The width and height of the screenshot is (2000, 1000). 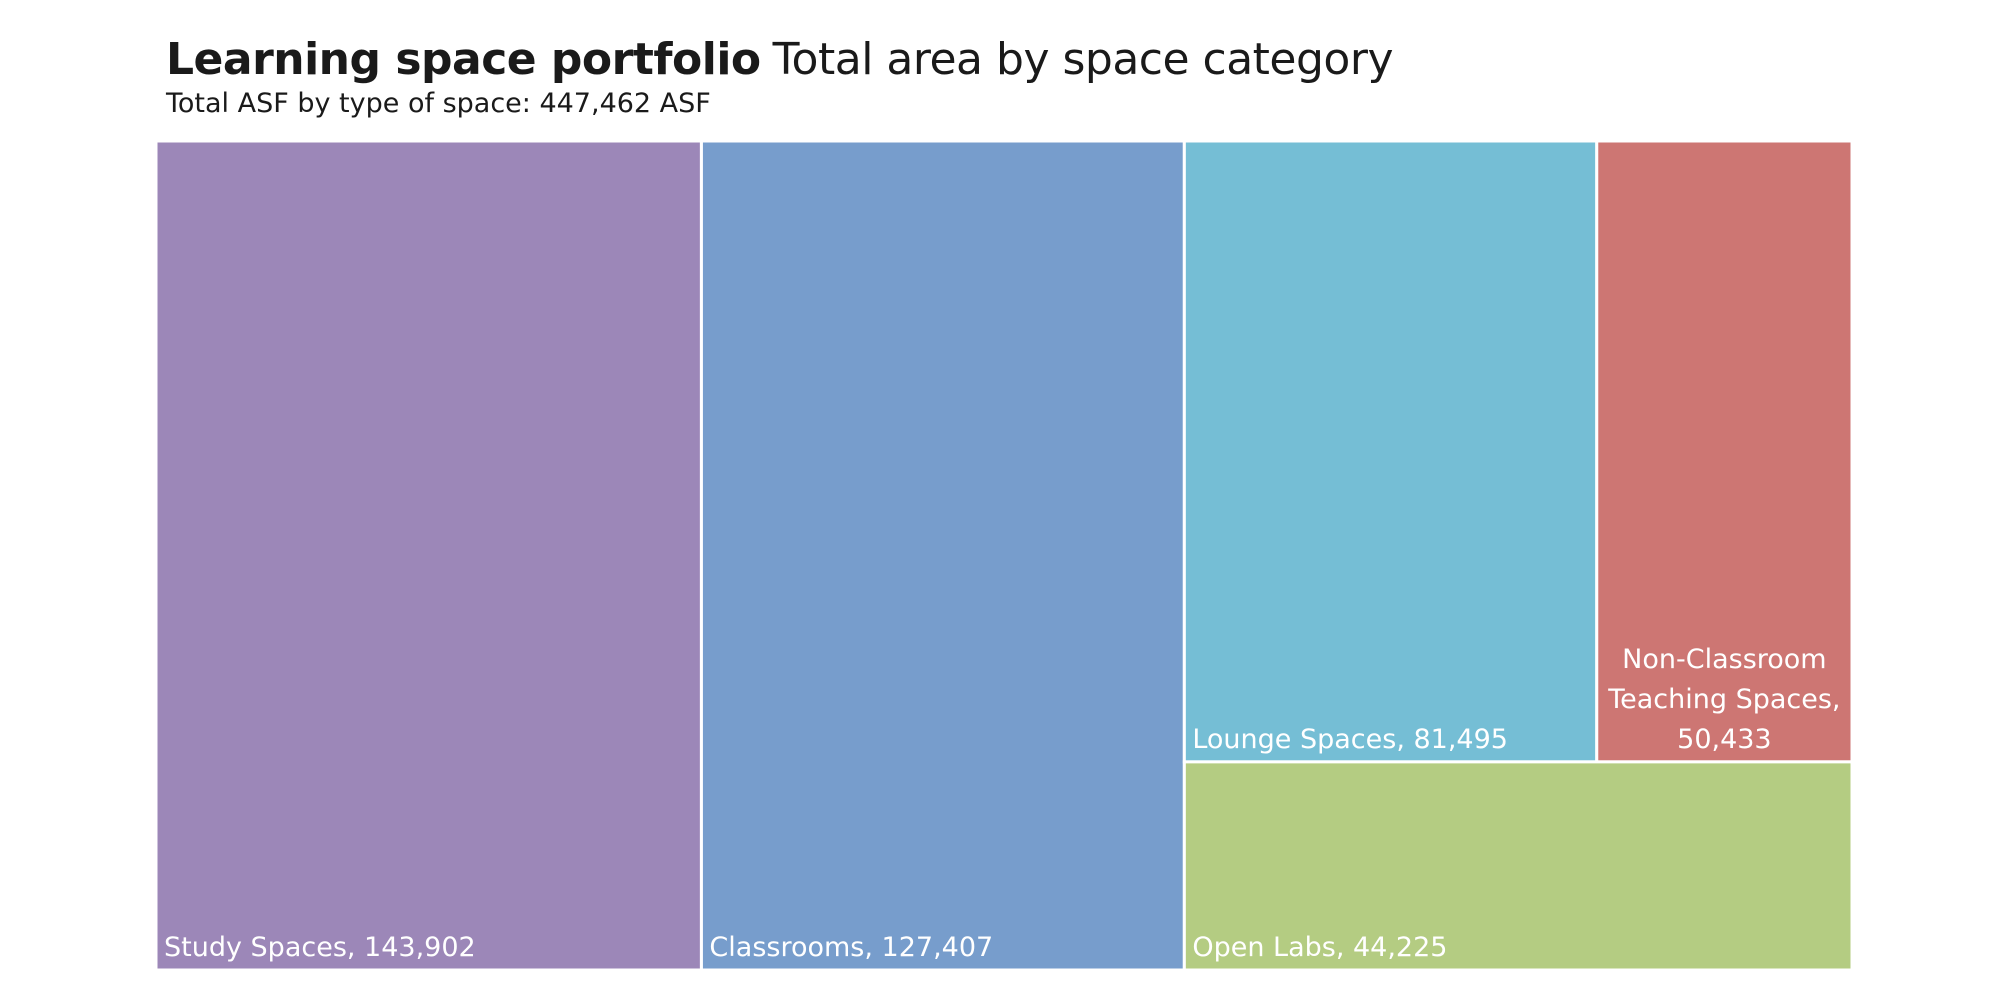 What do you see at coordinates (438, 103) in the screenshot?
I see `chart-subtitle: Total ASF by type of space: 447,462 ASF` at bounding box center [438, 103].